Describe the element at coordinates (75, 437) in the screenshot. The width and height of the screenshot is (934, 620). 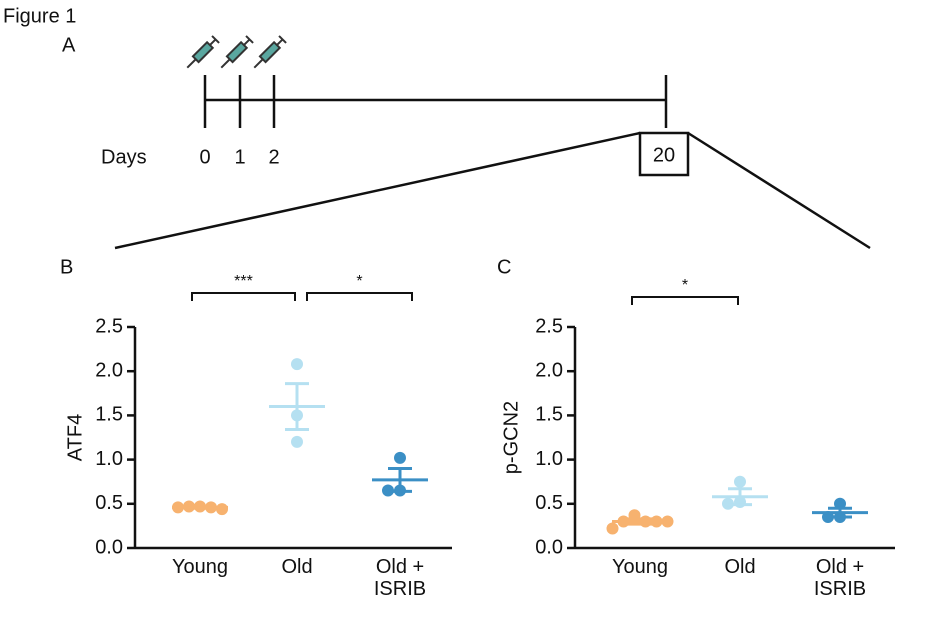
I see `y-axis-label: ATF4` at that location.